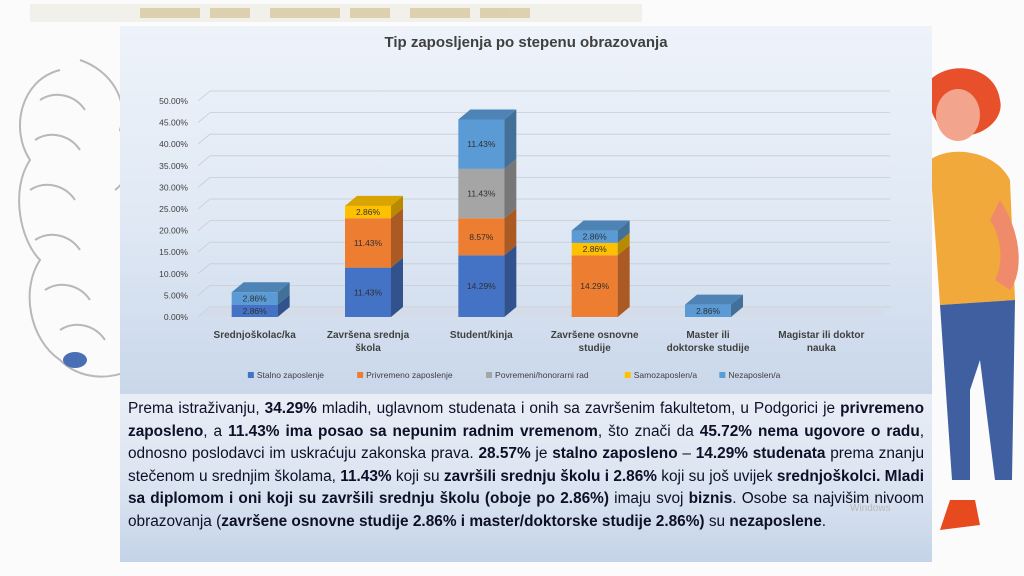 The image size is (1024, 576). I want to click on legend-label: Privremeno zaposlenje, so click(409, 375).